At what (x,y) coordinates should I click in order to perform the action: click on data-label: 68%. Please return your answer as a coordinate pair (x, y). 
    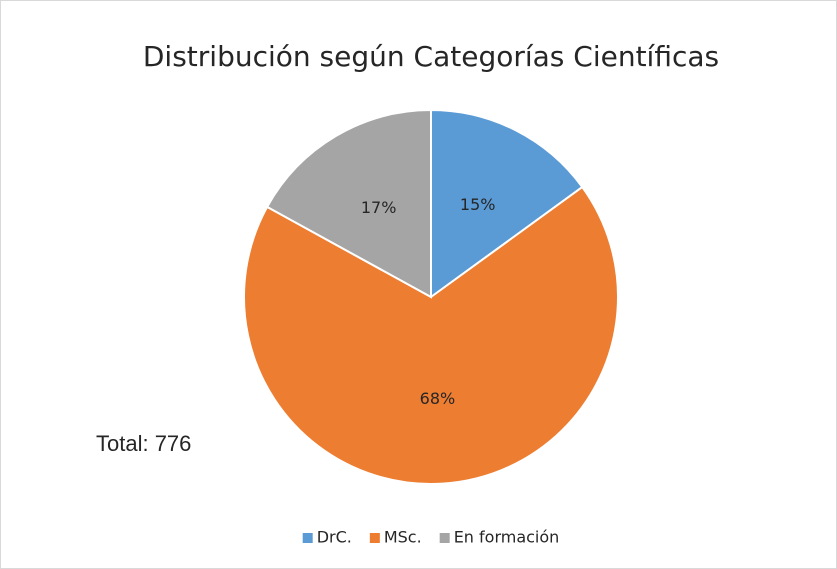
    Looking at the image, I should click on (438, 398).